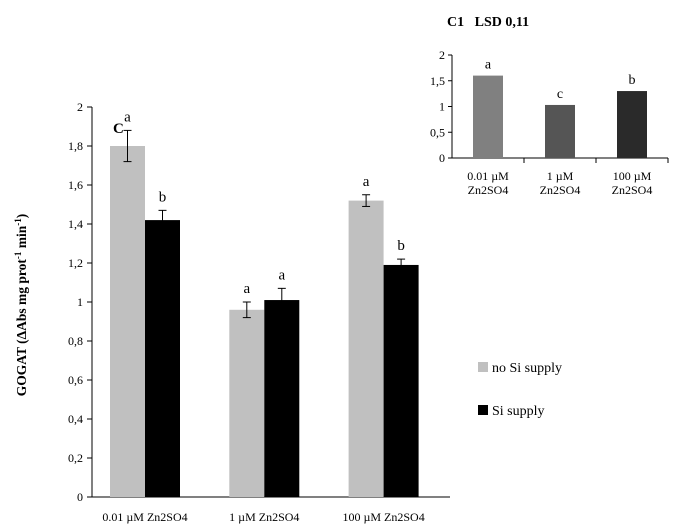 Image resolution: width=685 pixels, height=530 pixels. I want to click on inset-y-tick-group: 0 0,5 1 1,5 2, so click(441, 106).